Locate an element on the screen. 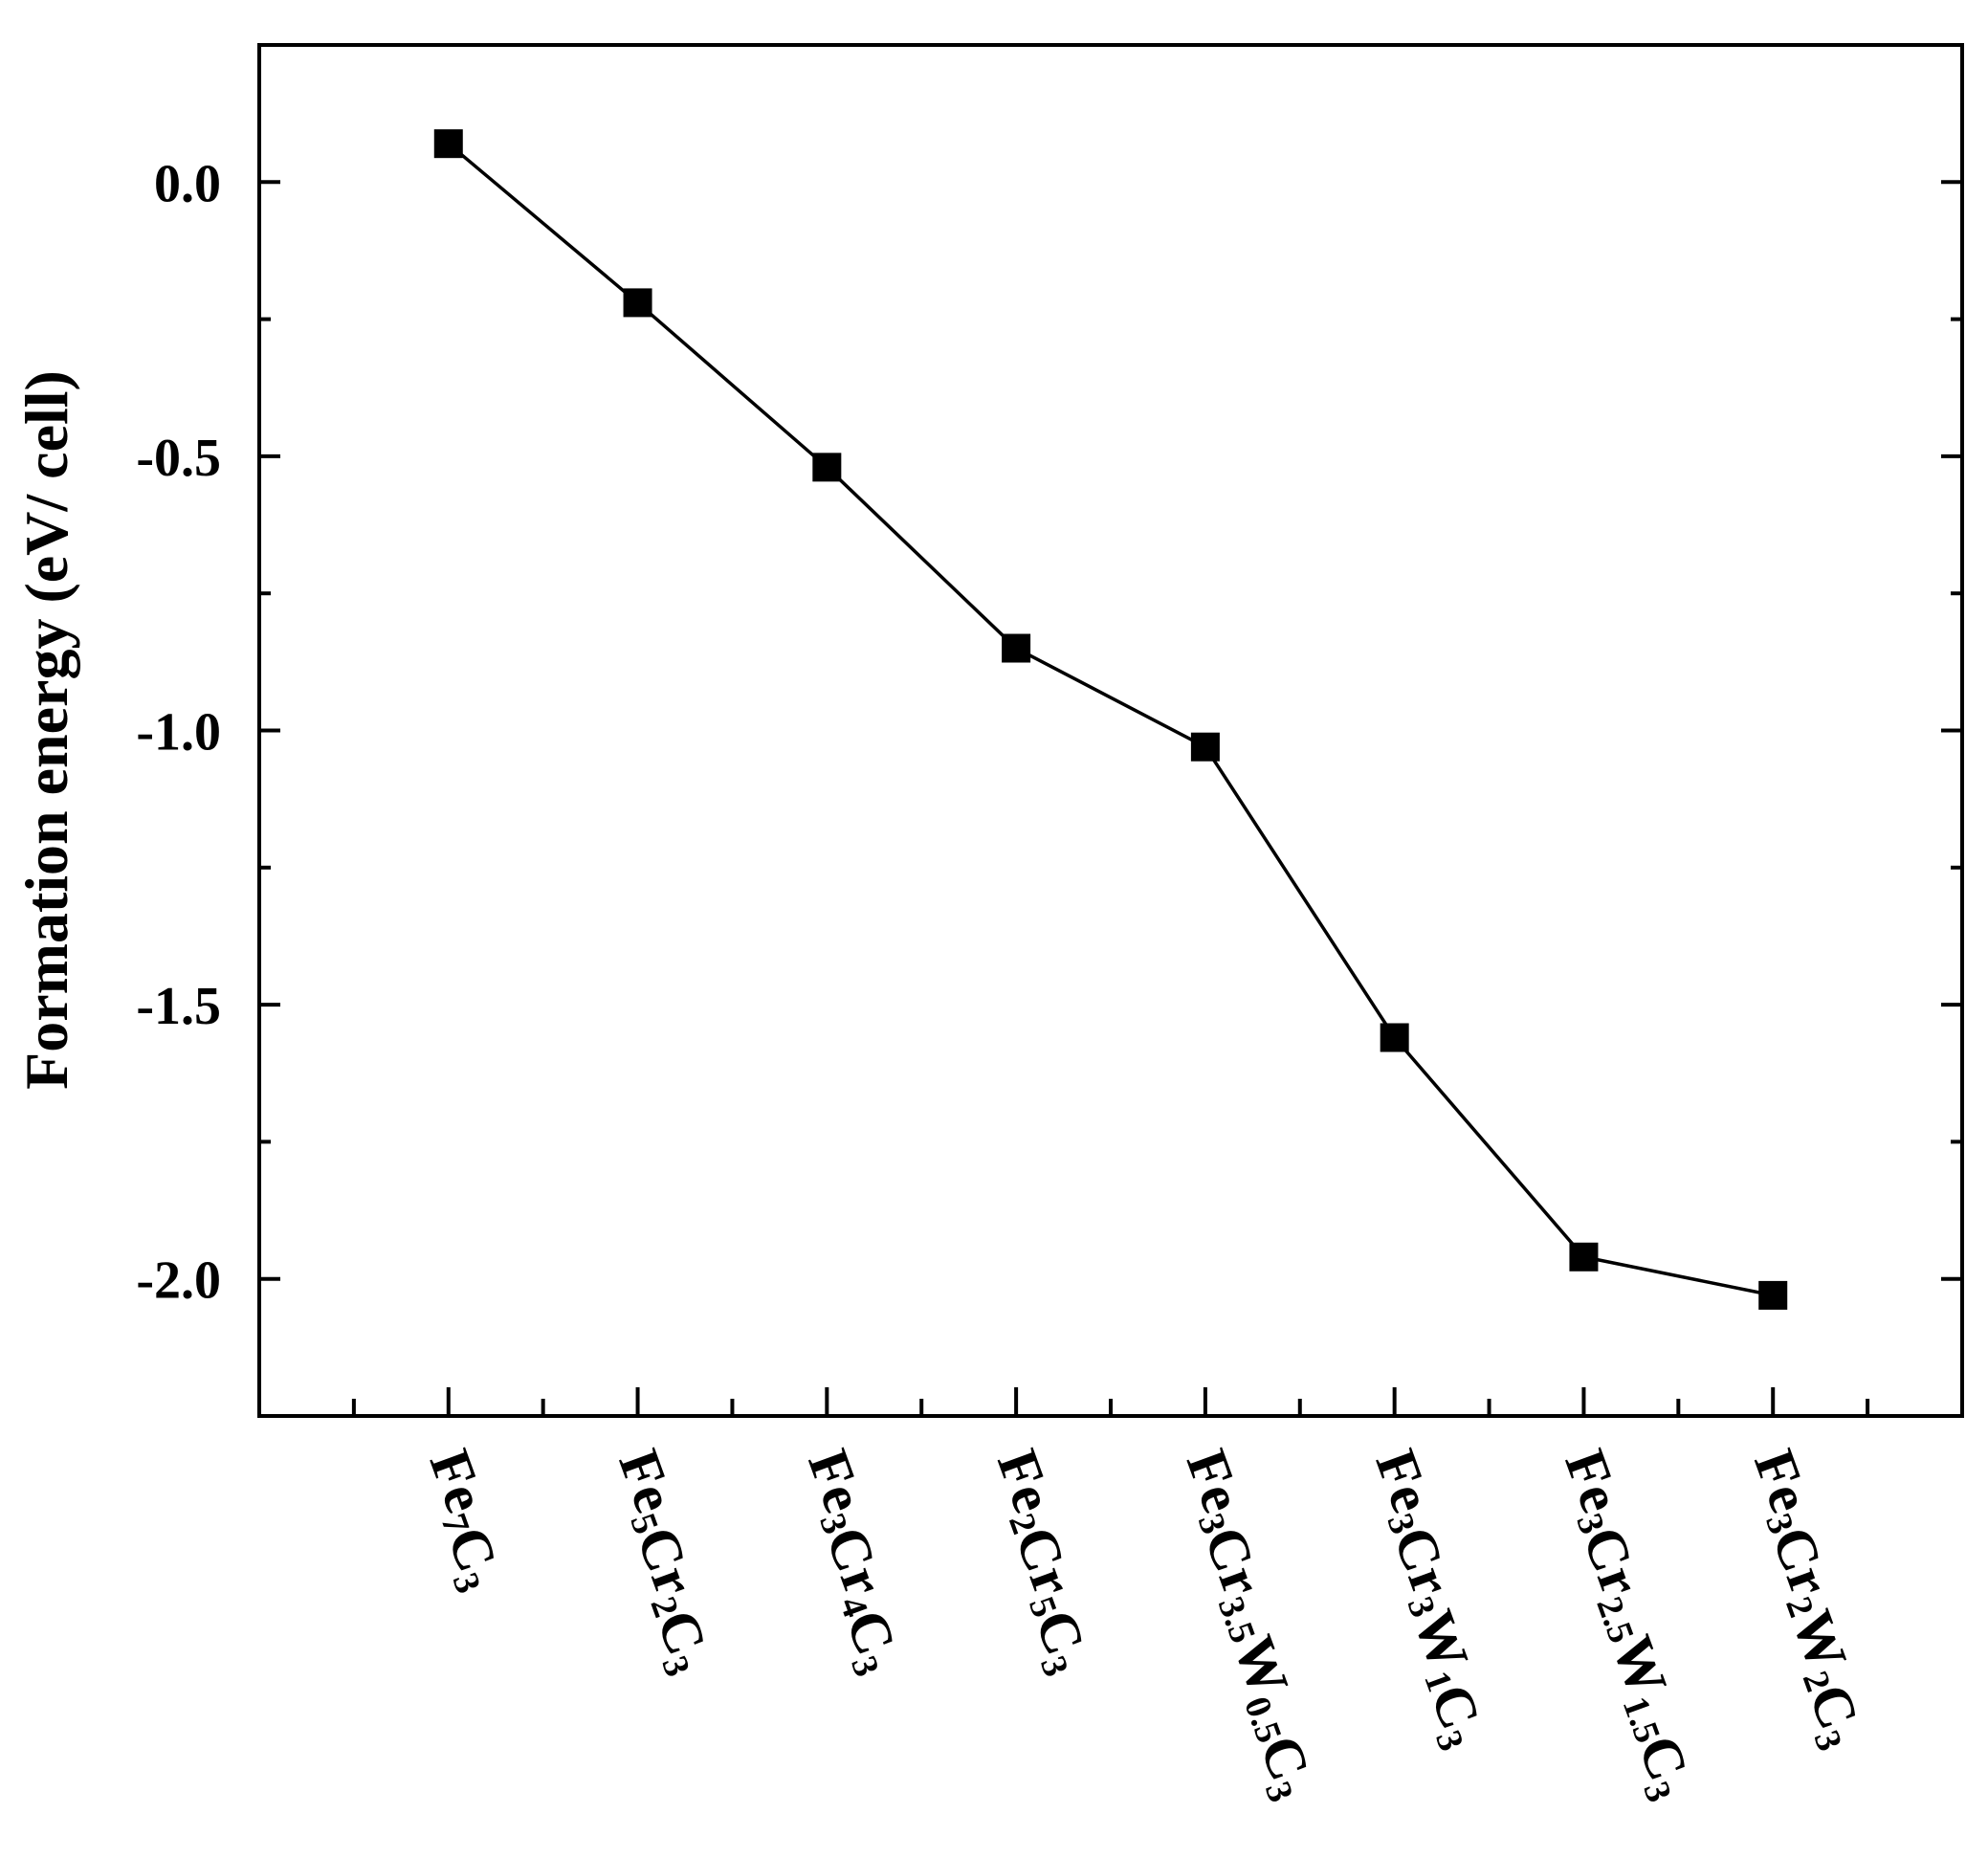 The height and width of the screenshot is (1858, 1988). y-tick-label: -2.0 is located at coordinates (178, 1281).